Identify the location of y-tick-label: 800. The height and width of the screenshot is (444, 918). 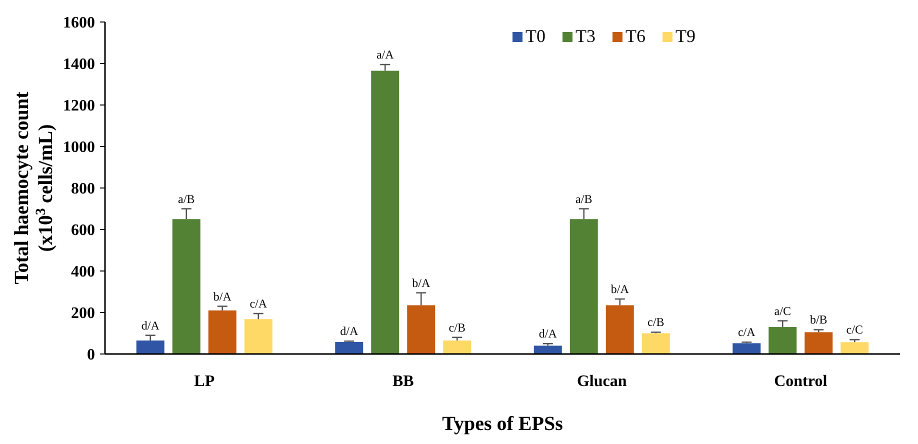
(83, 189).